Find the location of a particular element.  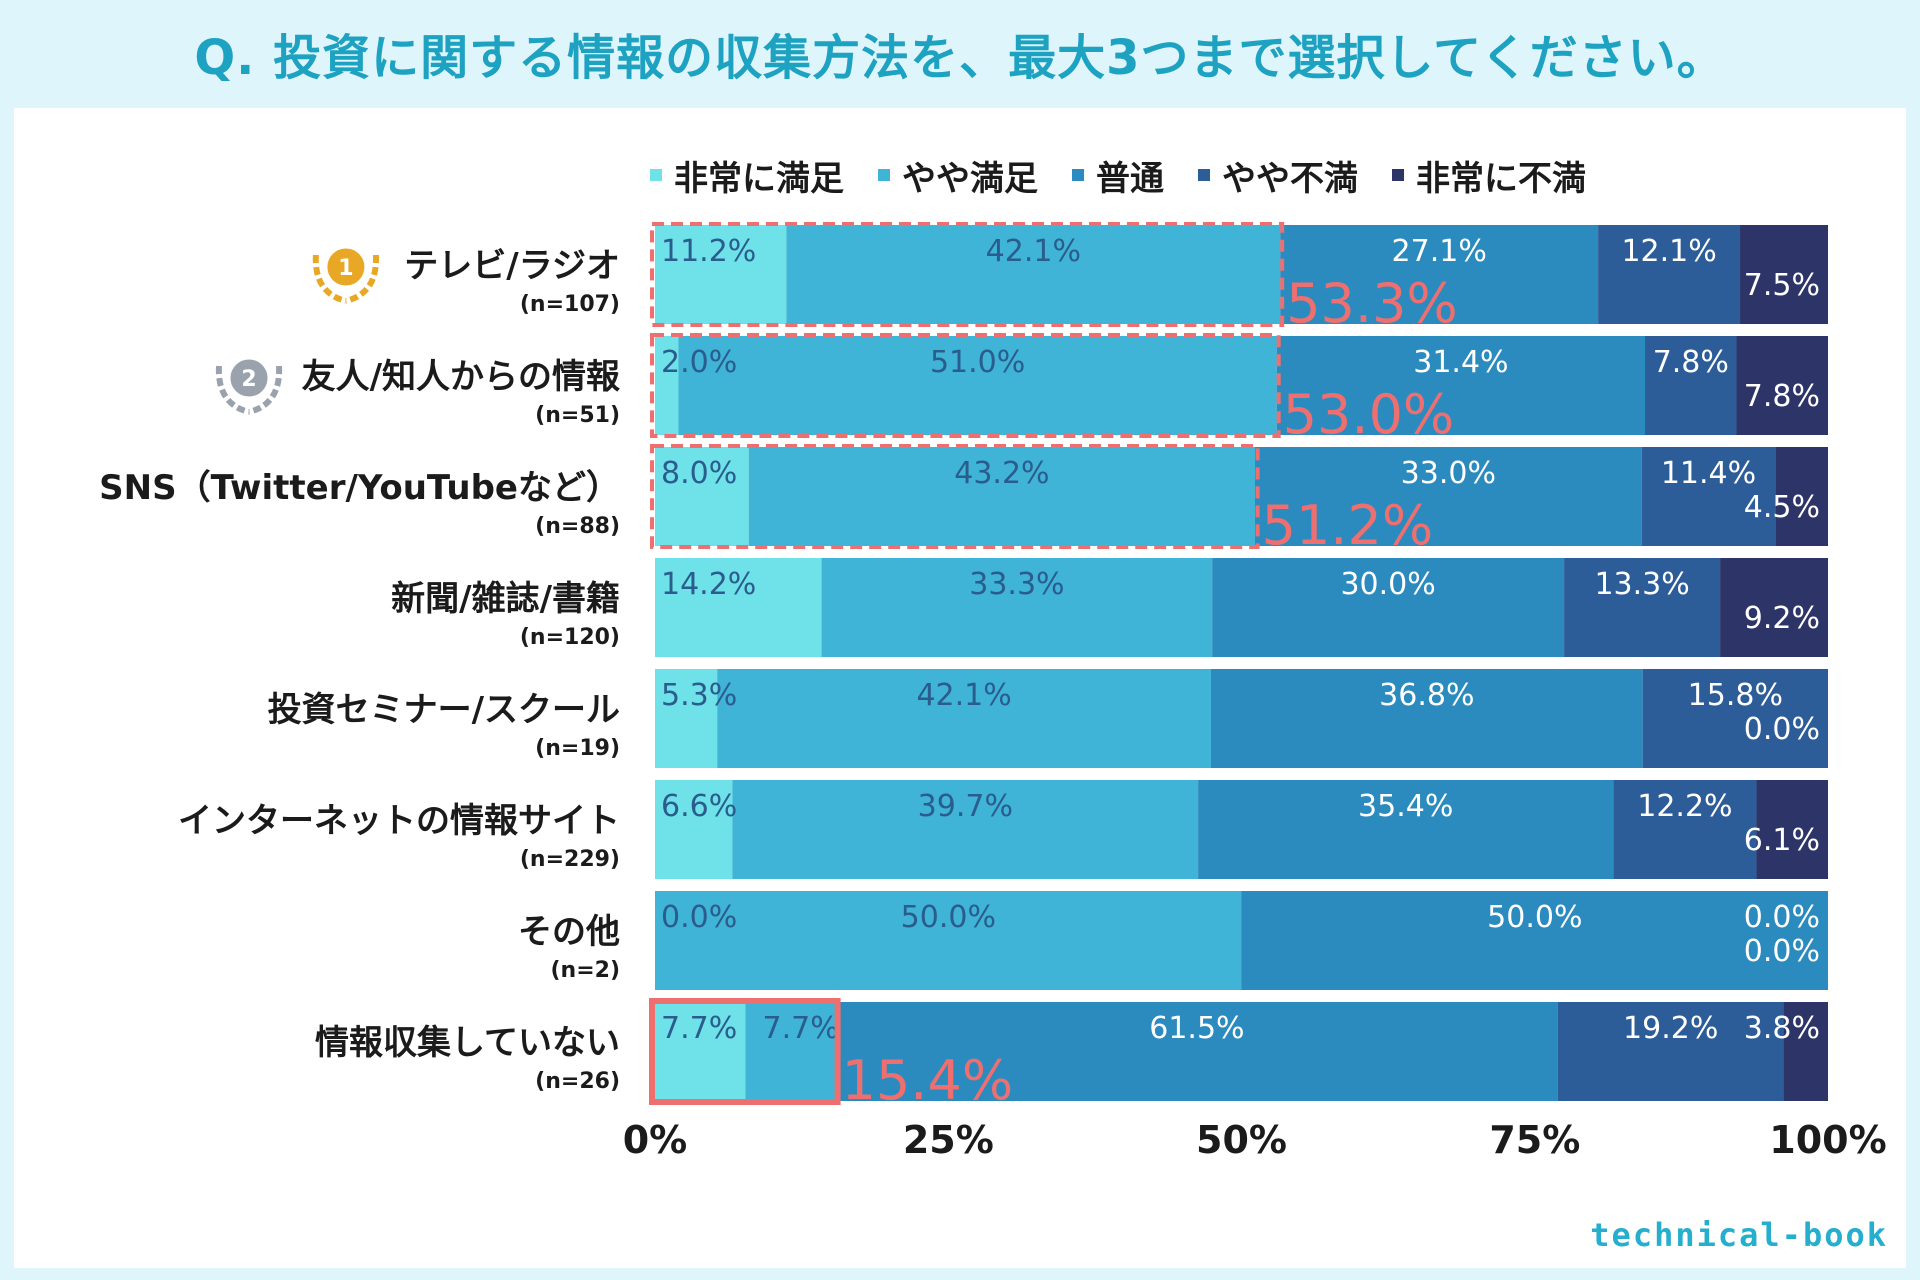

value-label-r6-s2: 39.7% is located at coordinates (965, 806).